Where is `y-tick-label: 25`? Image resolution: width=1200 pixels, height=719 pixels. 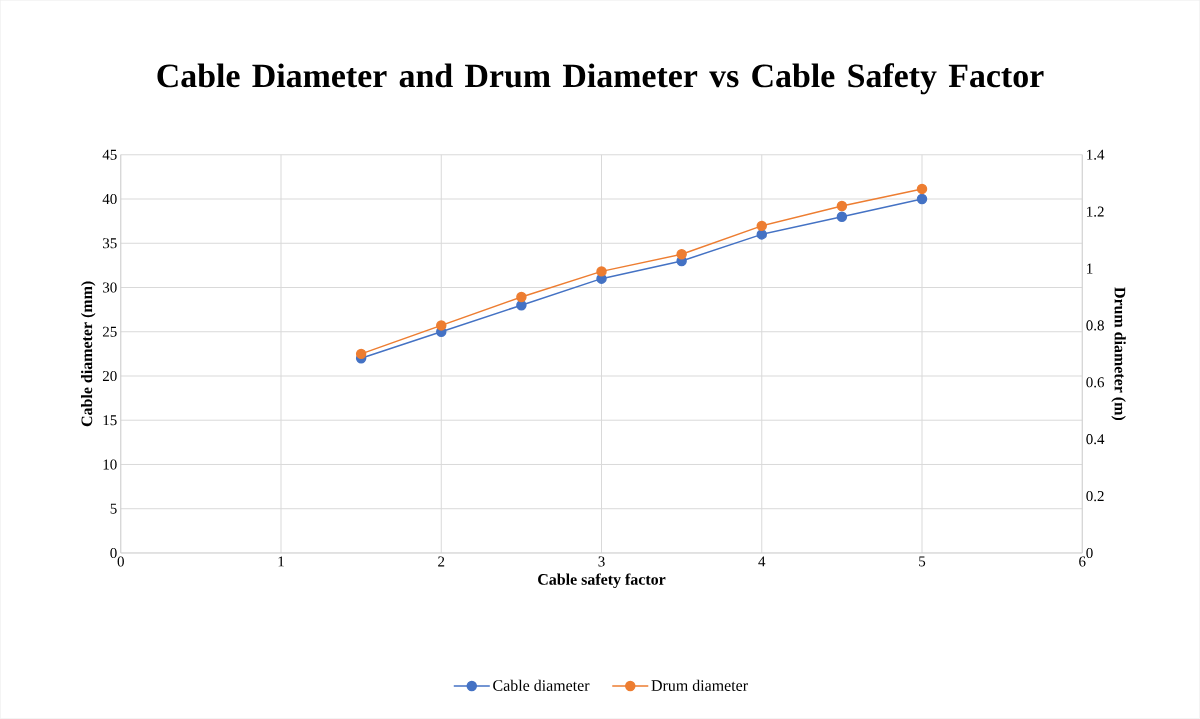
y-tick-label: 25 is located at coordinates (109, 331).